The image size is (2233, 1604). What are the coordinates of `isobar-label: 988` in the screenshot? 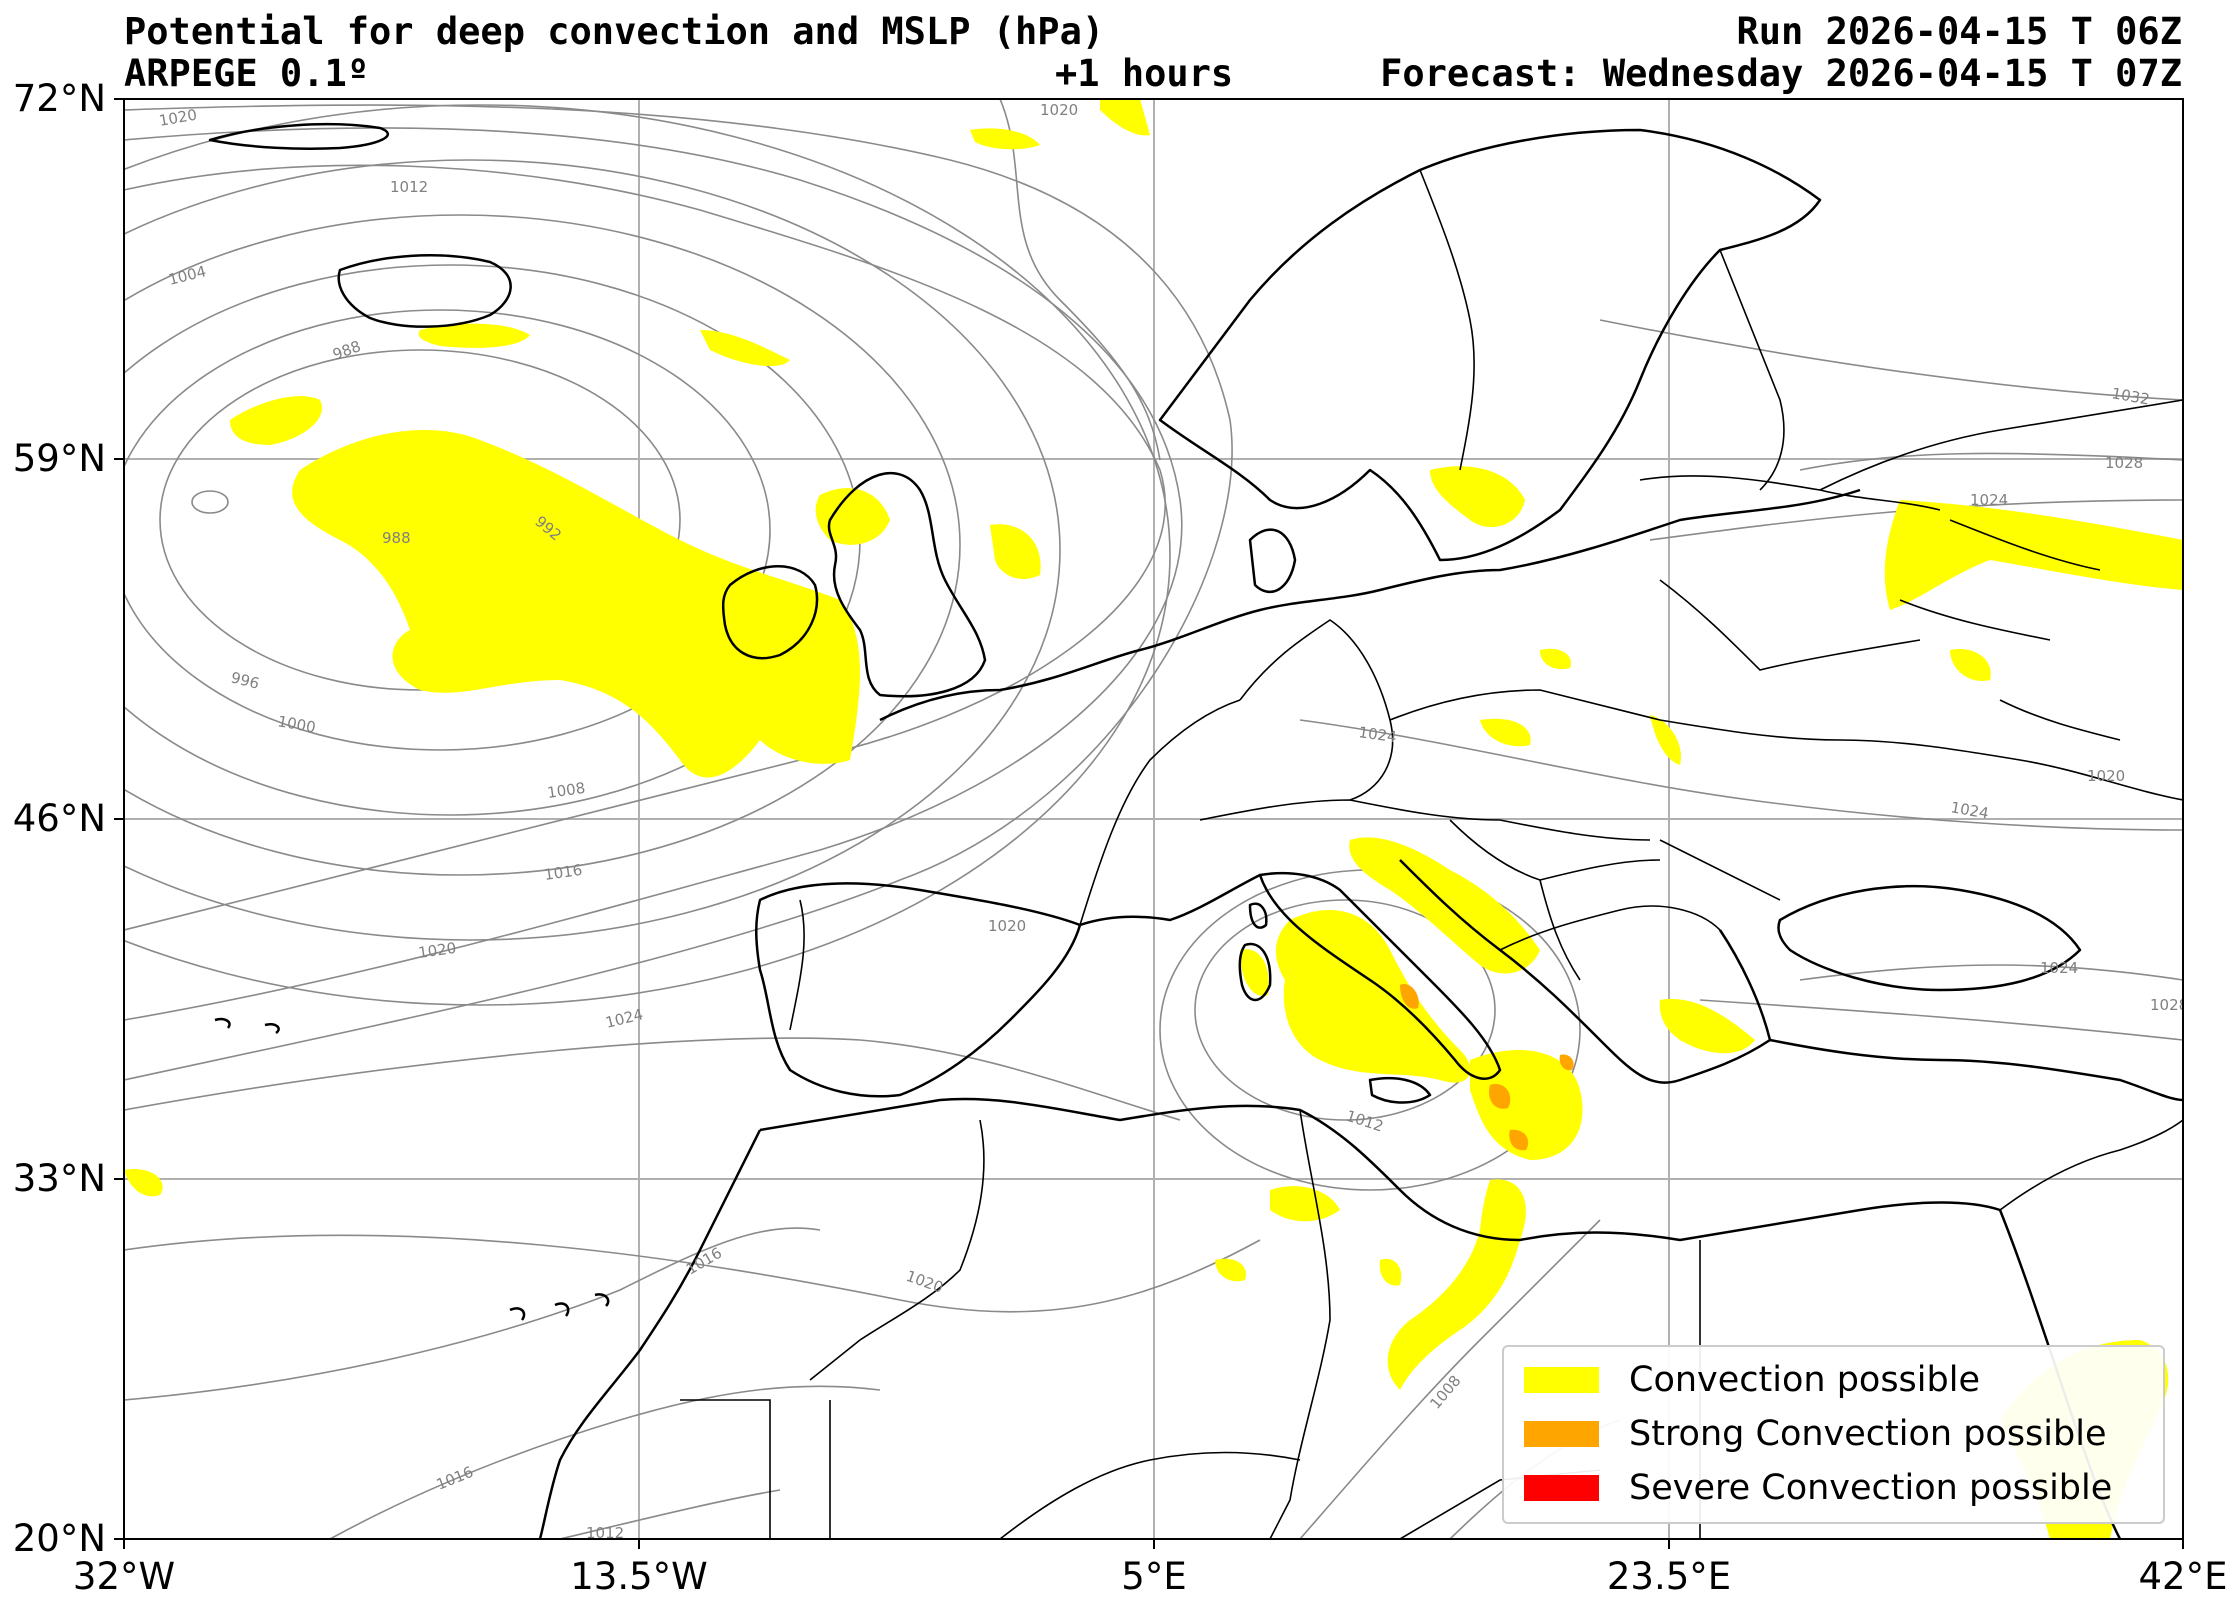 It's located at (396, 538).